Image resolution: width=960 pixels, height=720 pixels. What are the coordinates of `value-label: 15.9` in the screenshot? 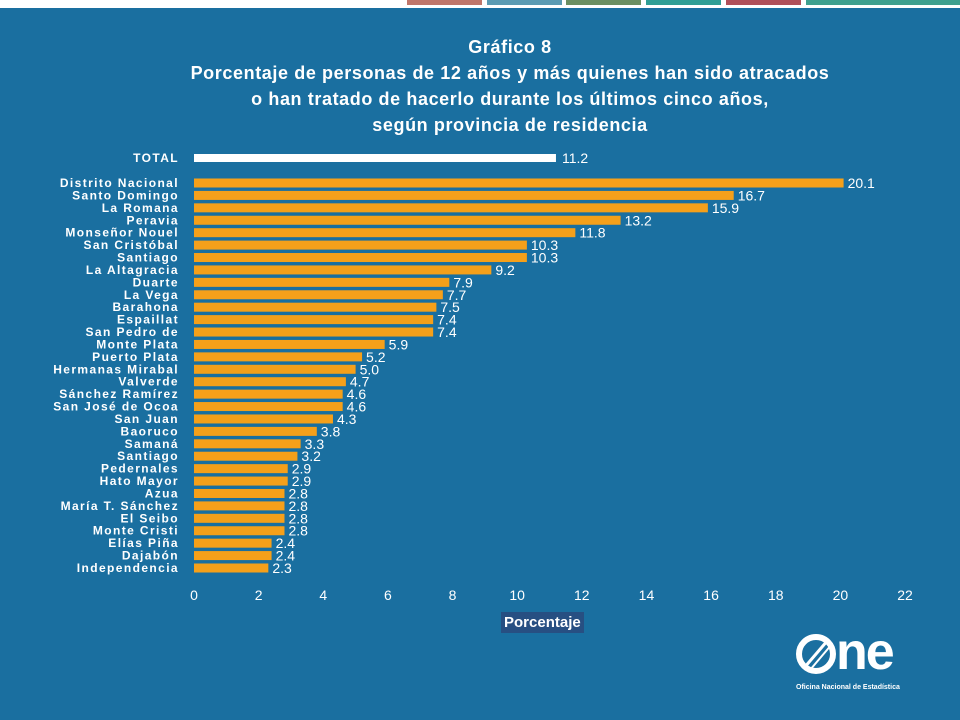 It's located at (725, 208).